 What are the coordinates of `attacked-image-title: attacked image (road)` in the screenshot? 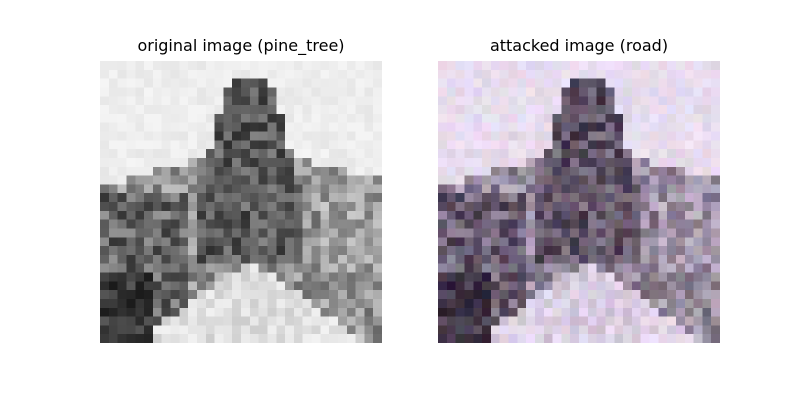 It's located at (579, 45).